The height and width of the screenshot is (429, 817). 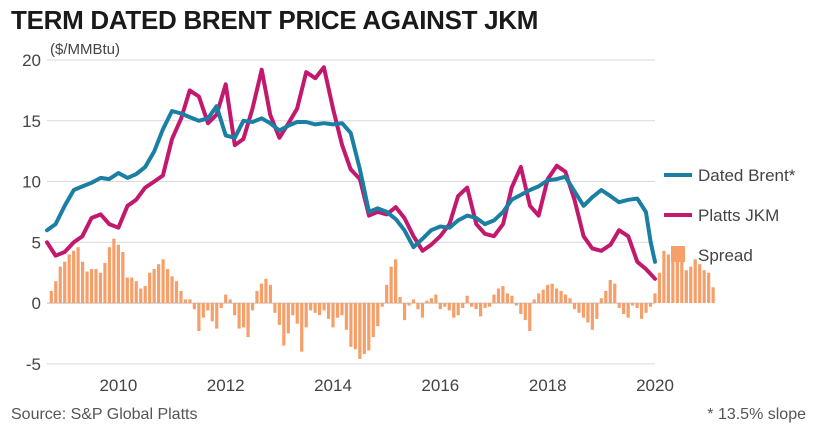 I want to click on x-tick-label-2012: 2012, so click(x=226, y=385).